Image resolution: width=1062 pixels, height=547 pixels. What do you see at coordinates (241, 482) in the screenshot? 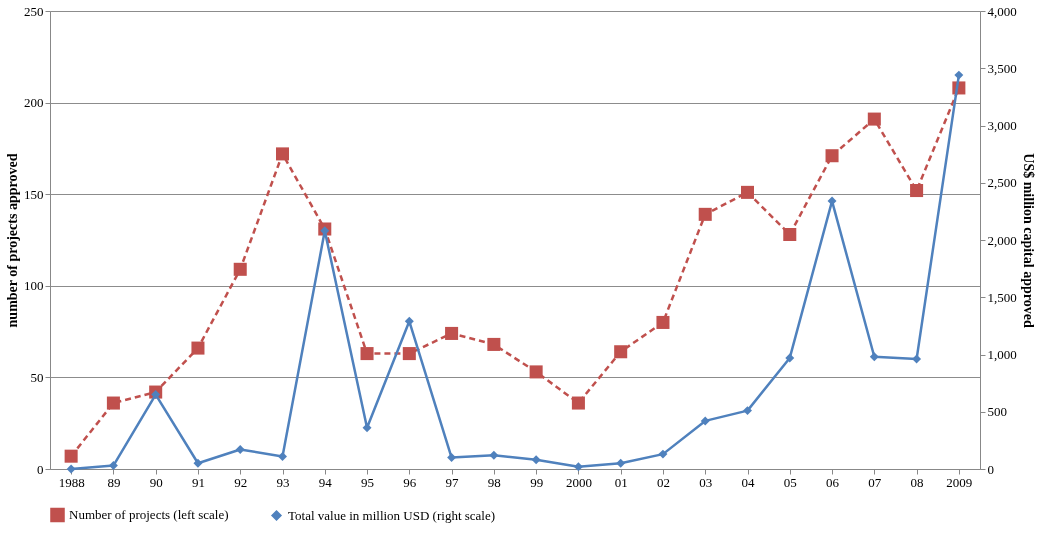
I see `x-tick-label: 92` at bounding box center [241, 482].